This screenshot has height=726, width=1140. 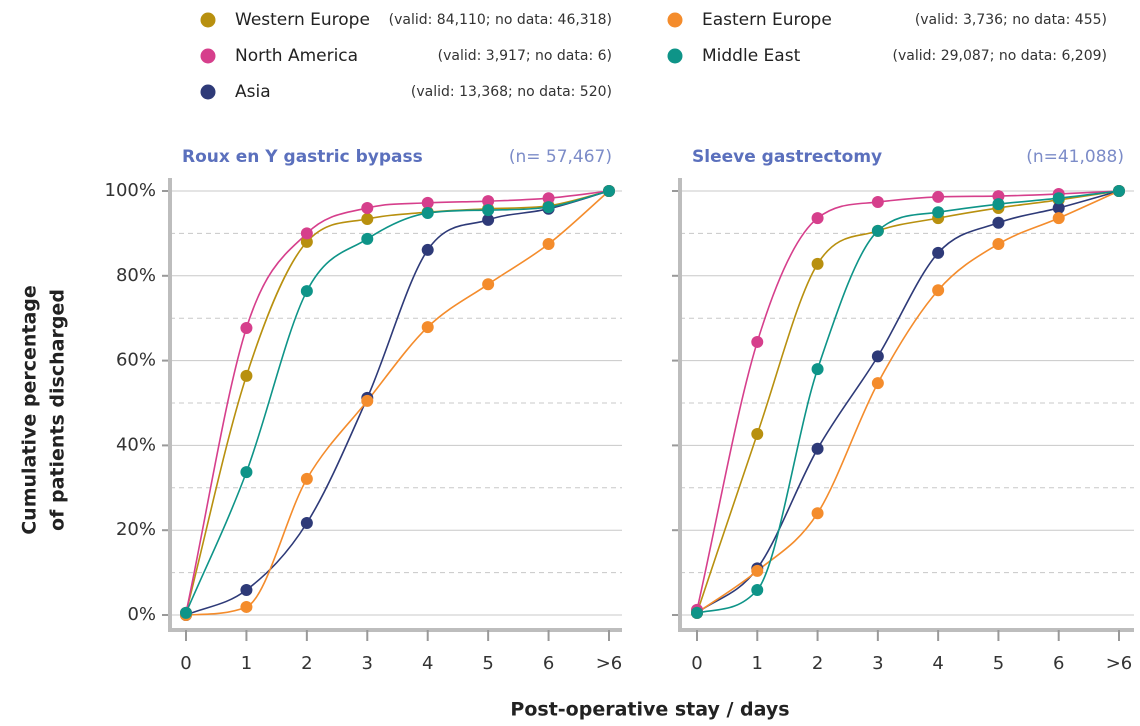 What do you see at coordinates (58, 410) in the screenshot?
I see `y-axis-label: of patients discharged` at bounding box center [58, 410].